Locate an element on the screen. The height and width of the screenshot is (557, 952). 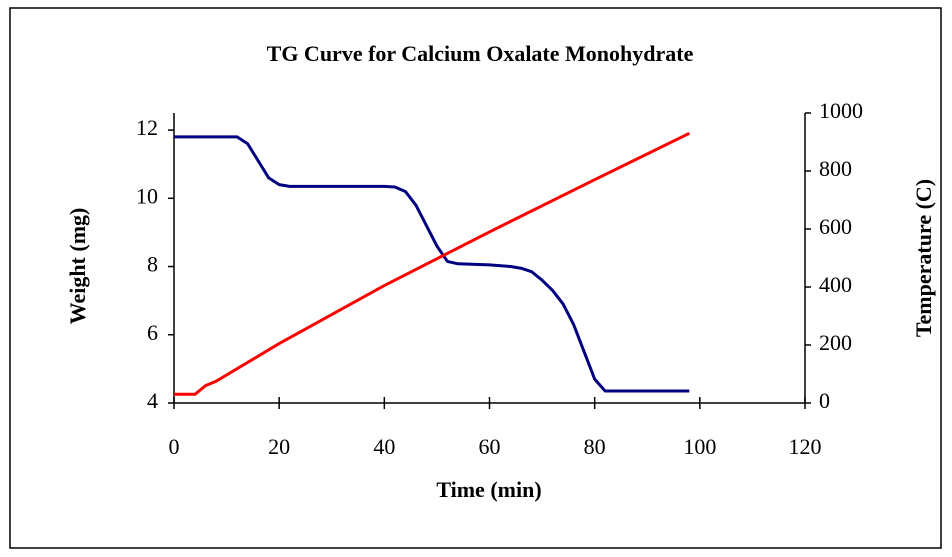
y2-tick-label: 0 is located at coordinates (824, 400).